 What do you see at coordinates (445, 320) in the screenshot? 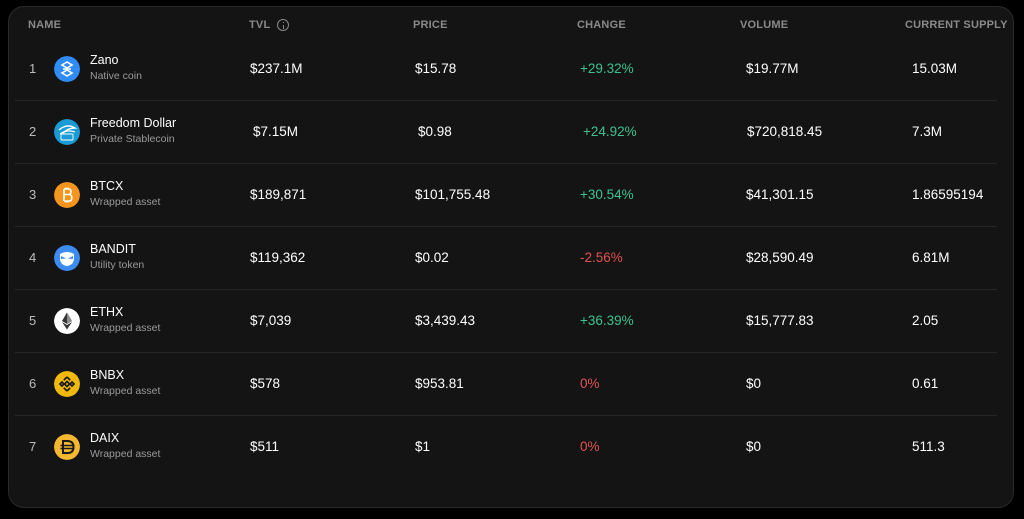
I see `price-value: $3,439.43` at bounding box center [445, 320].